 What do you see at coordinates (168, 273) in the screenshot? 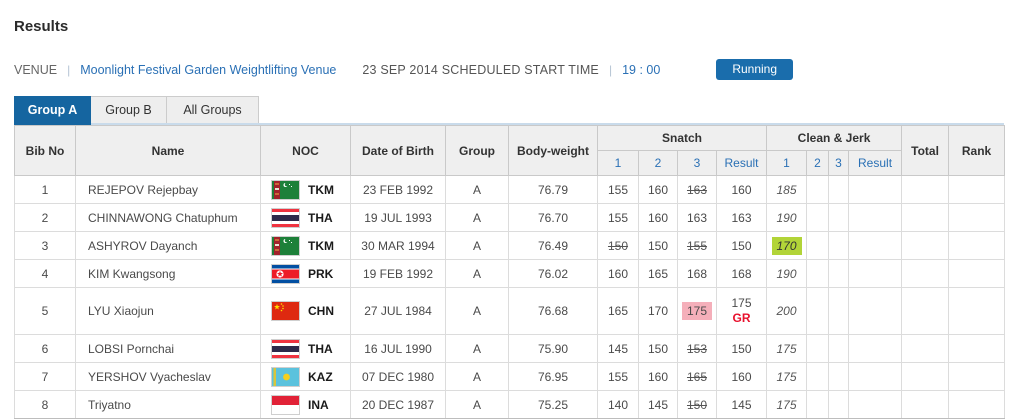
I see `cell-name: KIM Kwangsong` at bounding box center [168, 273].